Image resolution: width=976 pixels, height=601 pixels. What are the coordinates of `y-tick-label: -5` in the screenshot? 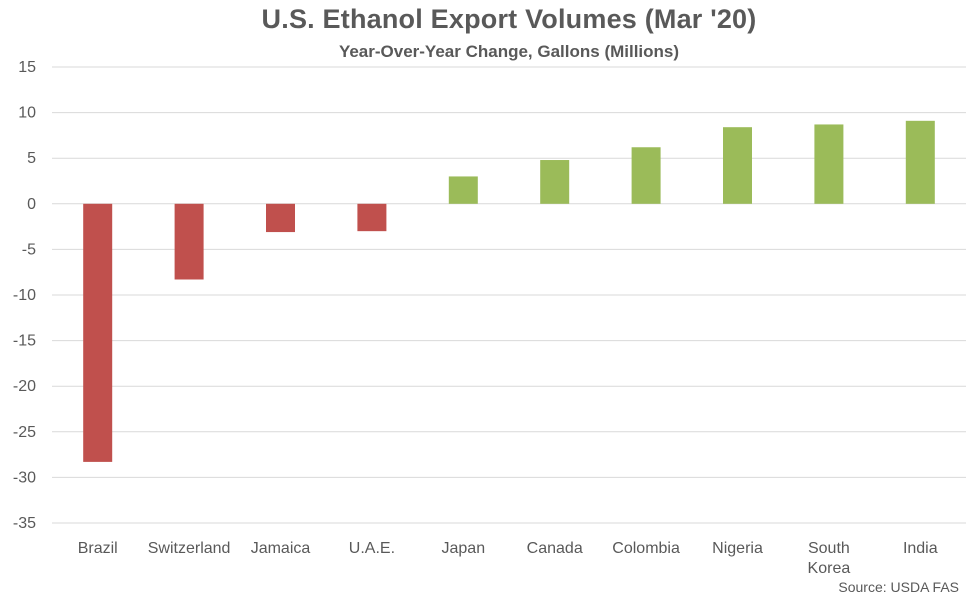 It's located at (29, 249).